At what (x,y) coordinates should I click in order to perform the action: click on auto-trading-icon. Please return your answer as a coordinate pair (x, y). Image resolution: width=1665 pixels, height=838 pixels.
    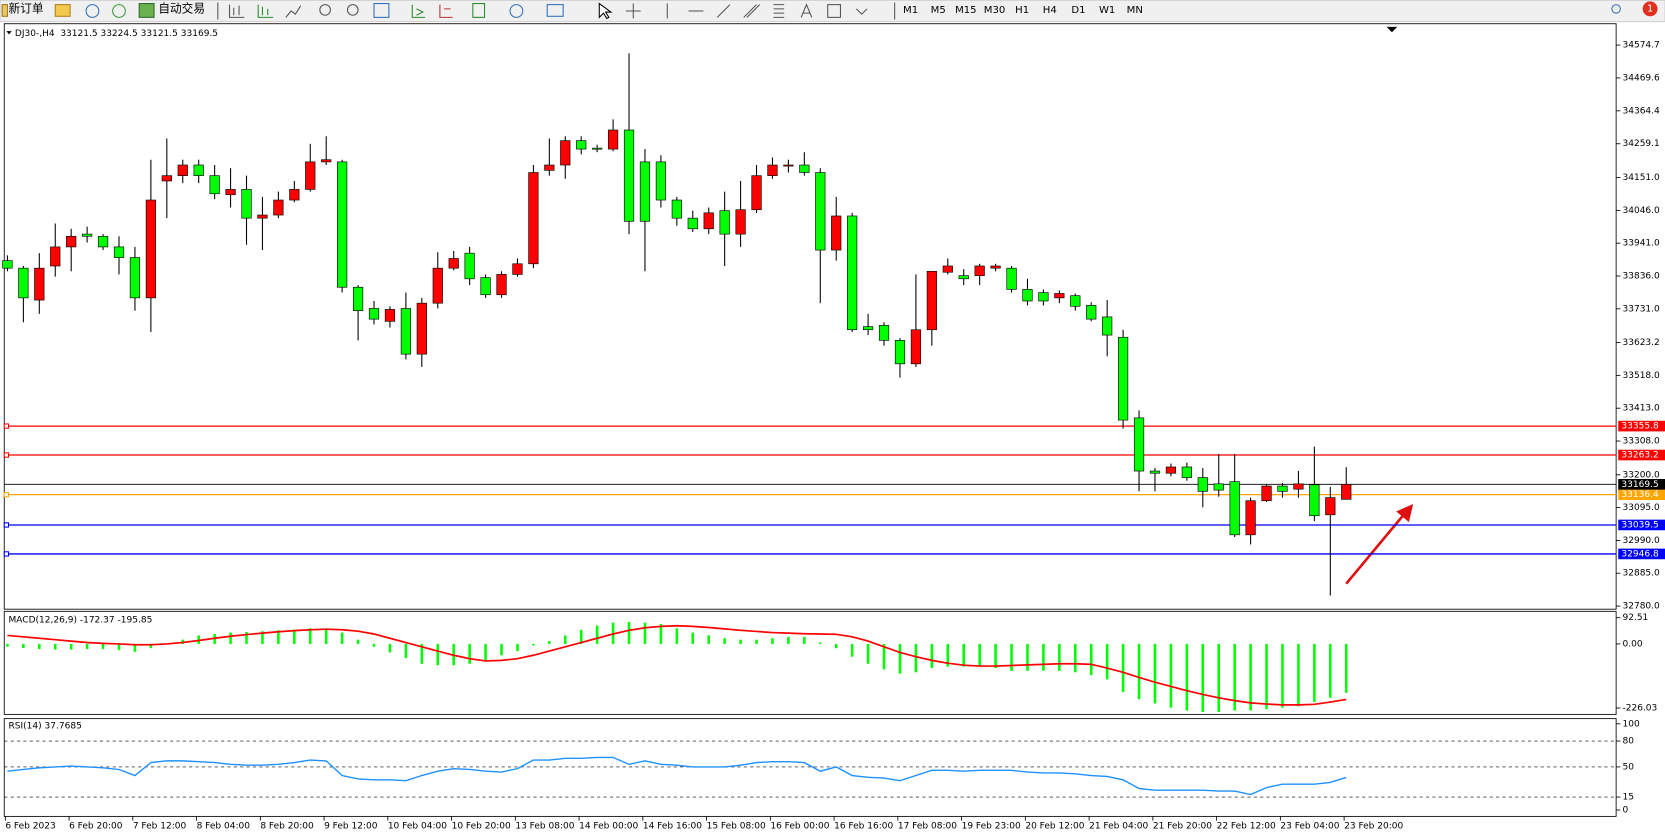
    Looking at the image, I should click on (146, 10).